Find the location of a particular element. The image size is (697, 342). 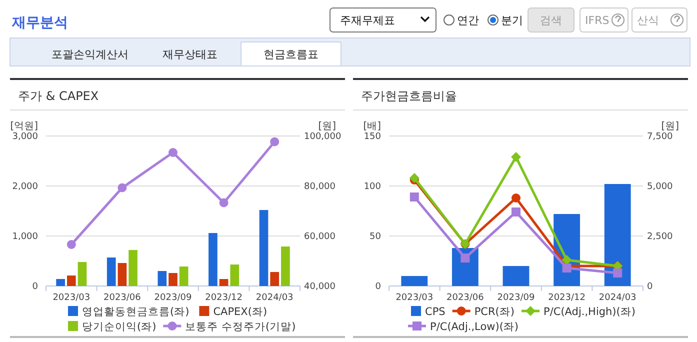

y2-tick-label: 0 is located at coordinates (650, 287).